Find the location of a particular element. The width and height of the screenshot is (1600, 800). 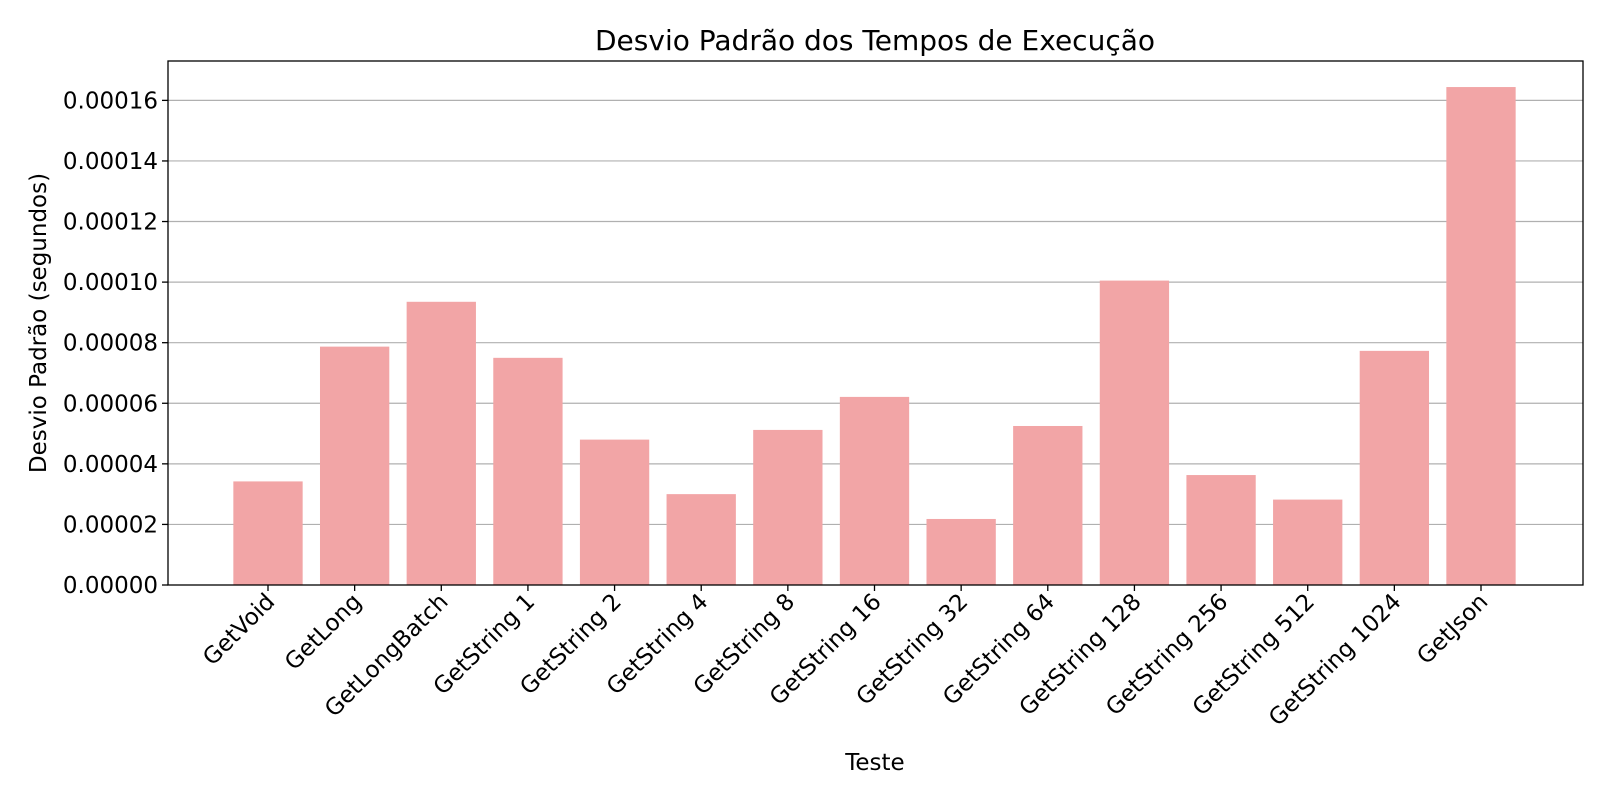

x-tick-label: GetVoid is located at coordinates (239, 630).